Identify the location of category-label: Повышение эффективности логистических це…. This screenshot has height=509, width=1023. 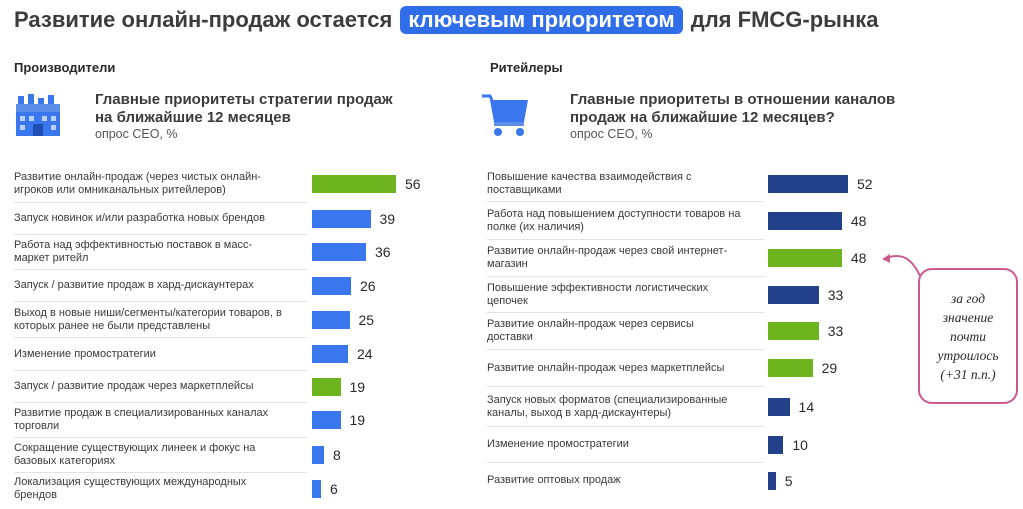
(598, 294).